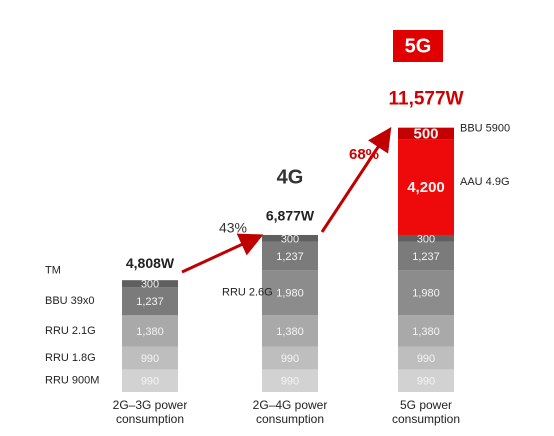  Describe the element at coordinates (290, 412) in the screenshot. I see `x-tick-label: 2G–4G power consumption` at that location.